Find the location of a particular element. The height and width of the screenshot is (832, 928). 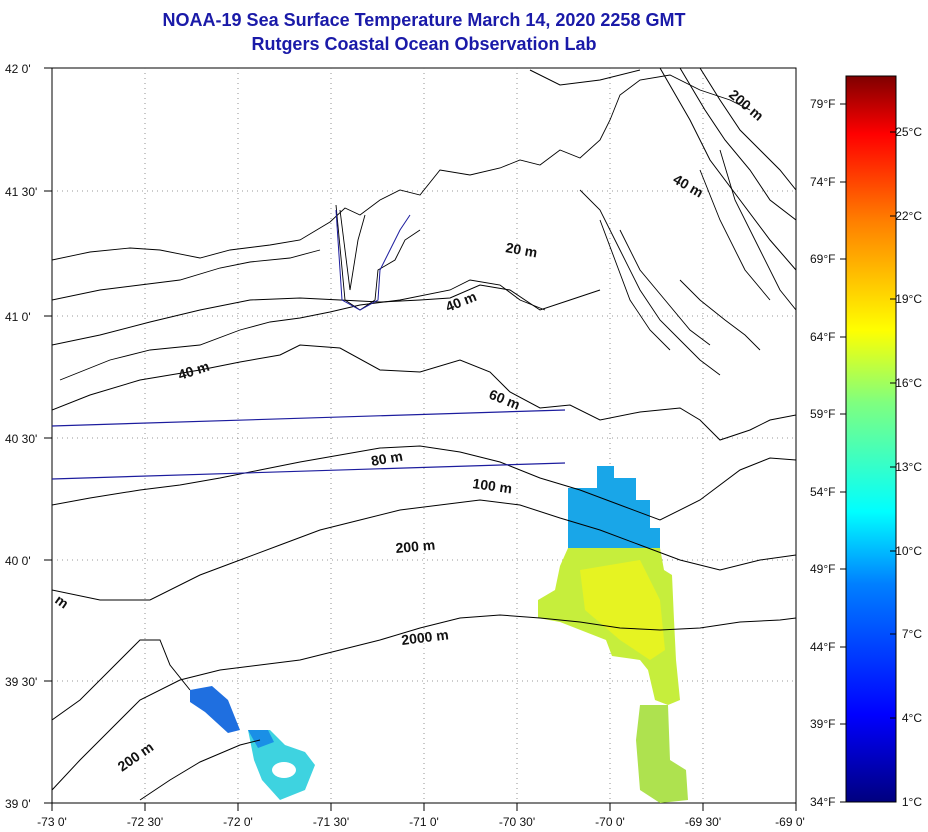

lon-label: -70 30' is located at coordinates (517, 822).